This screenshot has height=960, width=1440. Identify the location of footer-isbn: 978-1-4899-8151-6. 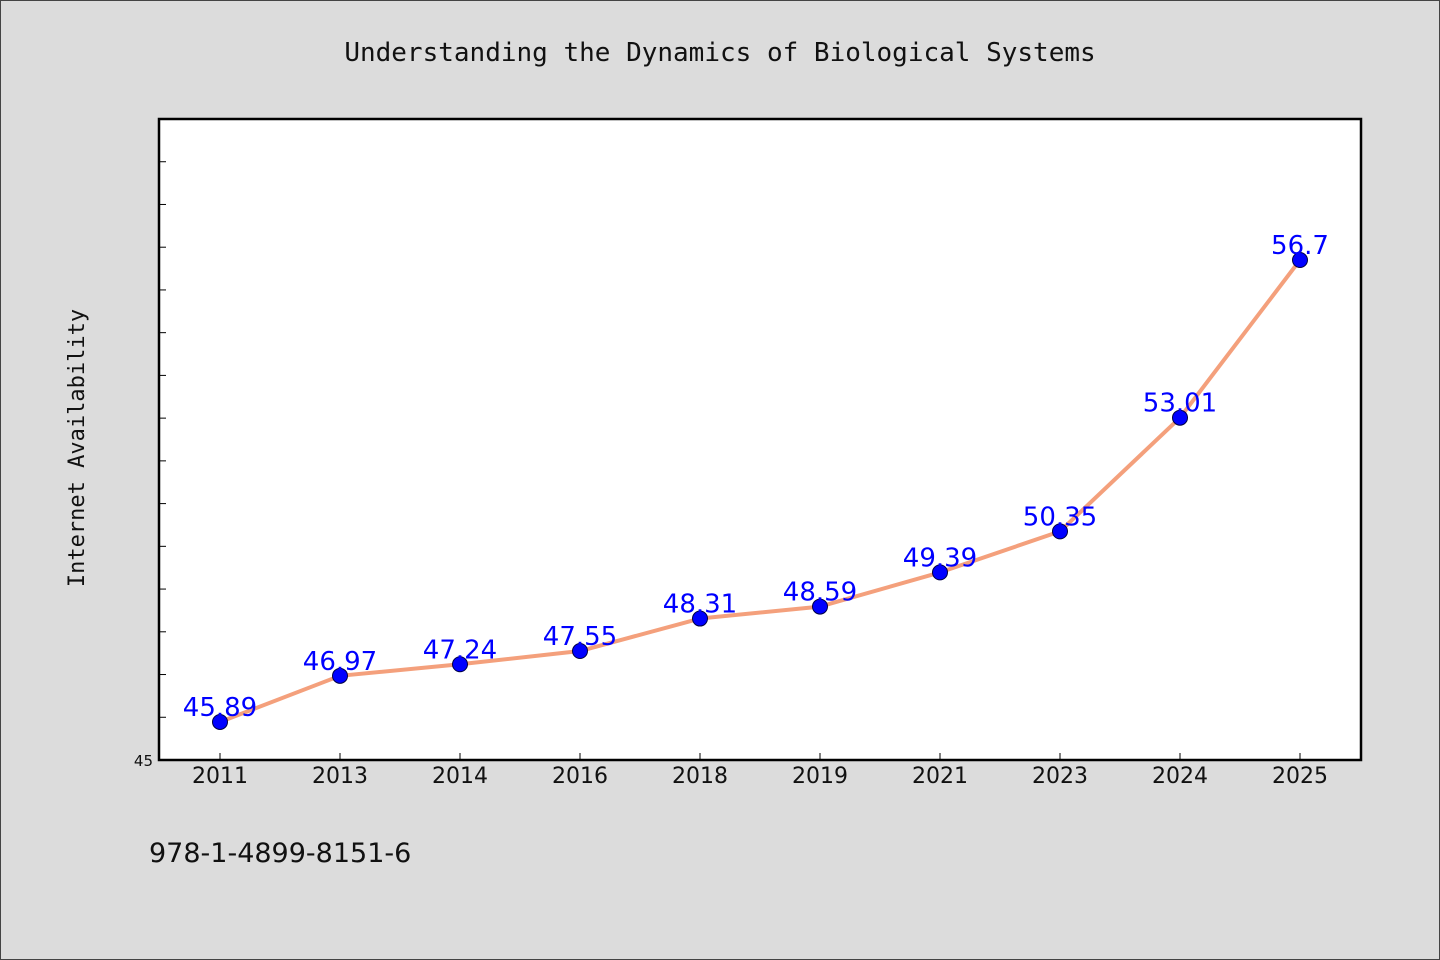
(280, 853).